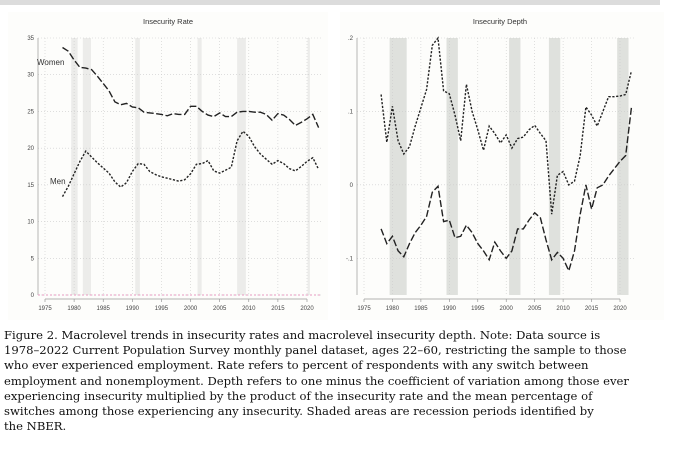 The width and height of the screenshot is (674, 449). Describe the element at coordinates (50, 62) in the screenshot. I see `series-label: Women` at that location.